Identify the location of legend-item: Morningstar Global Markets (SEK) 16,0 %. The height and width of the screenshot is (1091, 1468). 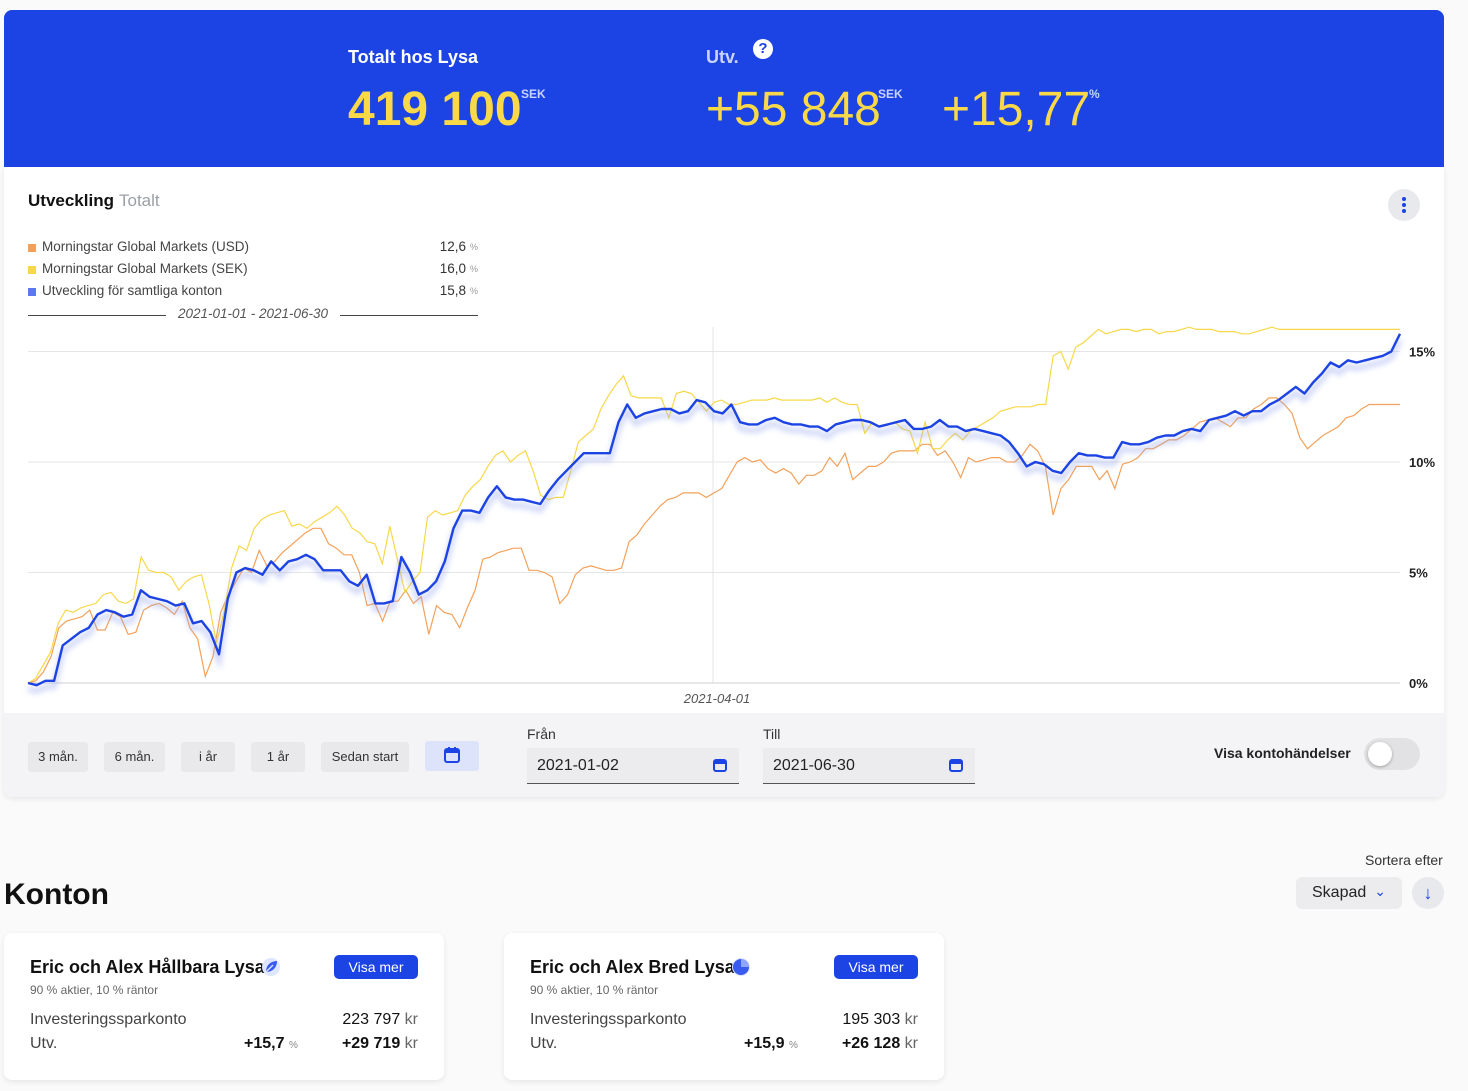
(253, 272).